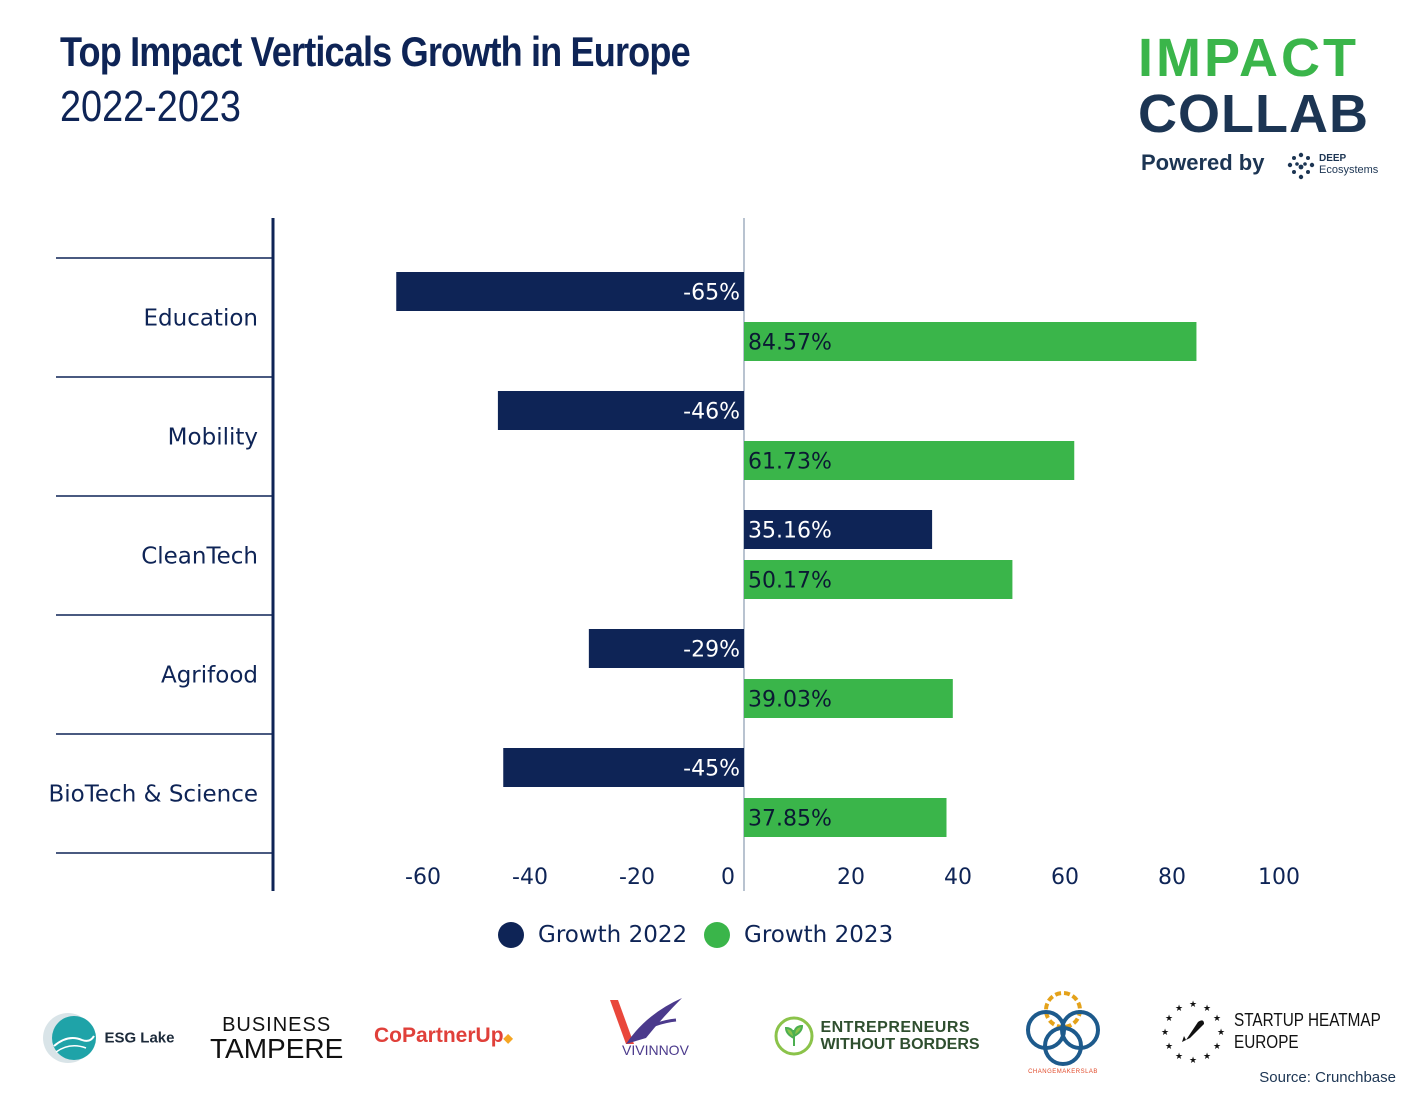 The width and height of the screenshot is (1422, 1095). What do you see at coordinates (150, 106) in the screenshot?
I see `chart-subtitle: 2022-2023` at bounding box center [150, 106].